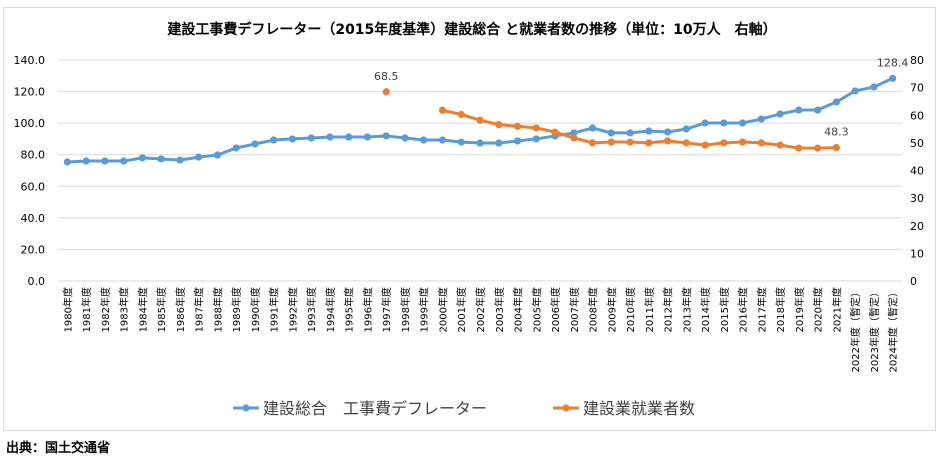 The width and height of the screenshot is (944, 466). What do you see at coordinates (855, 329) in the screenshot?
I see `x-tick-label: 2022年度（暫定）` at bounding box center [855, 329].